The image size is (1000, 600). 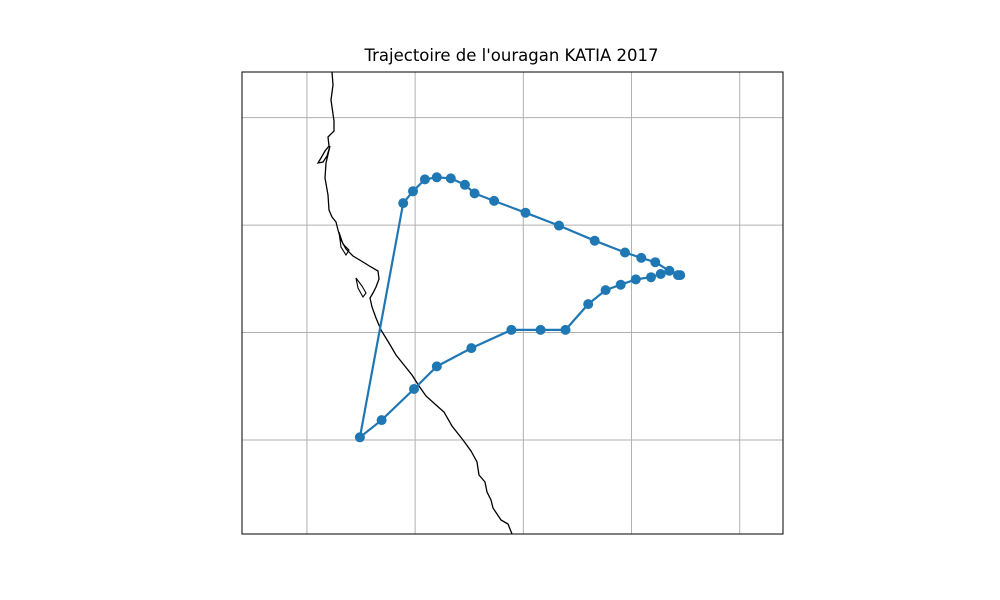 What do you see at coordinates (344, 244) in the screenshot?
I see `lagoon-outline` at bounding box center [344, 244].